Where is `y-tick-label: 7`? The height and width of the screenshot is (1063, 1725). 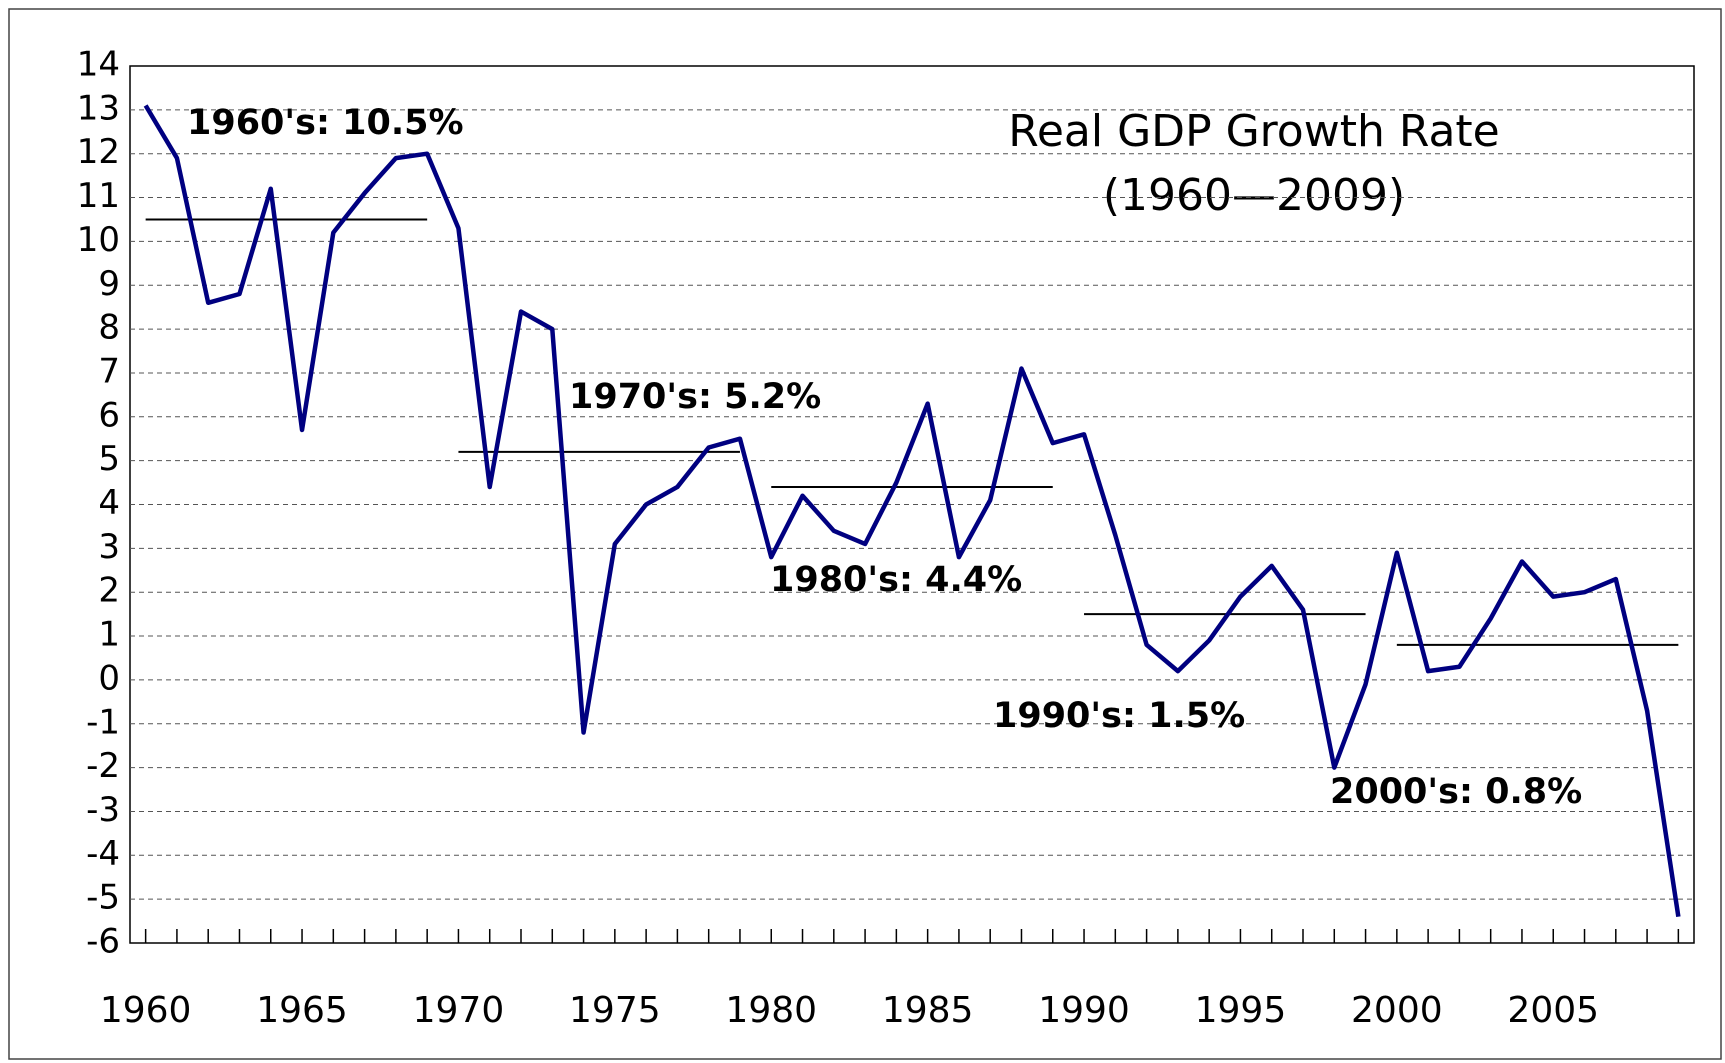
y-tick-label: 7 is located at coordinates (109, 371).